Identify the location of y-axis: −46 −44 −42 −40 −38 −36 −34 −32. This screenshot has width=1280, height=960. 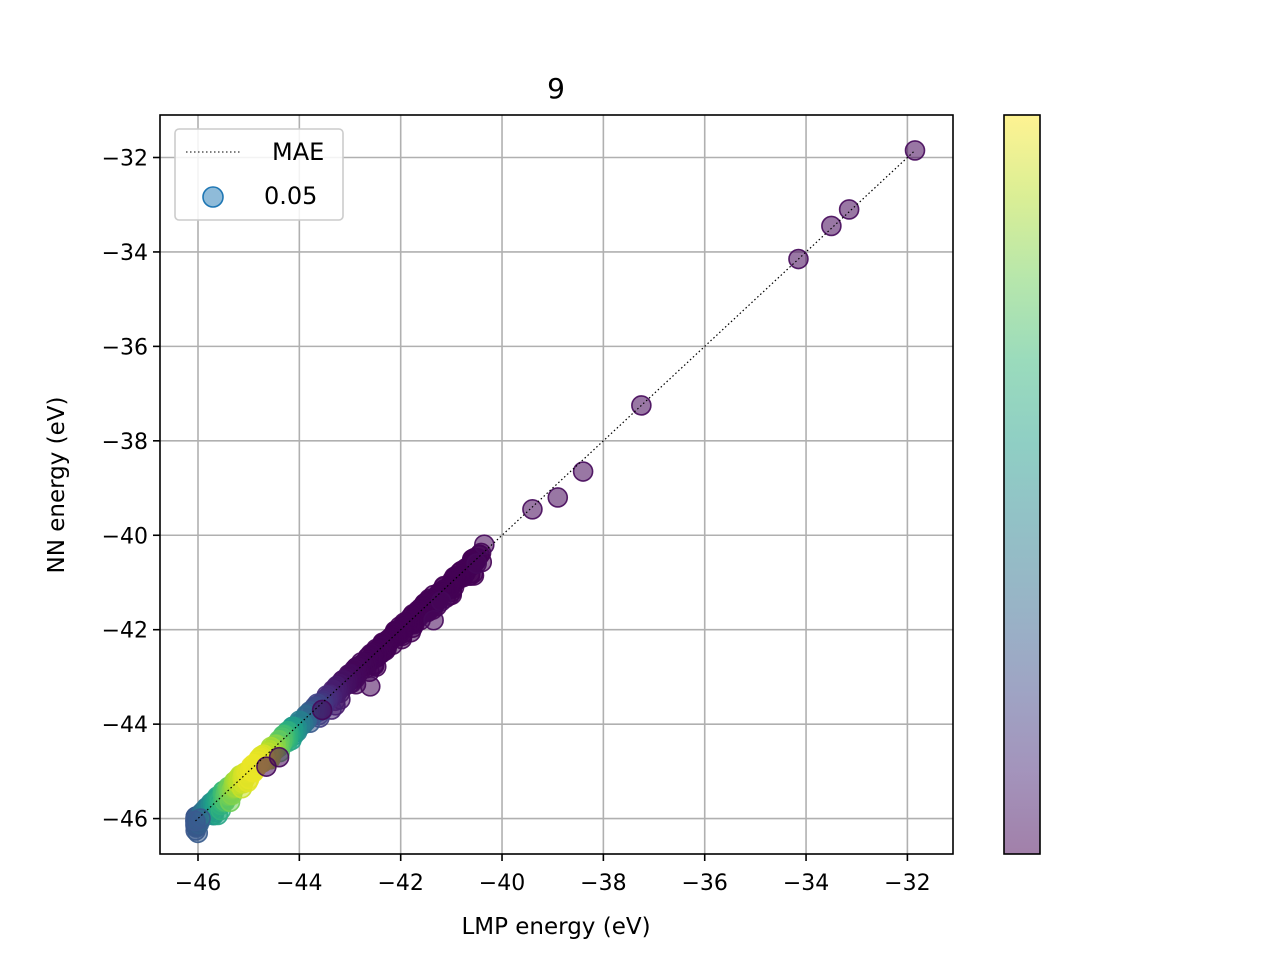
(131, 489).